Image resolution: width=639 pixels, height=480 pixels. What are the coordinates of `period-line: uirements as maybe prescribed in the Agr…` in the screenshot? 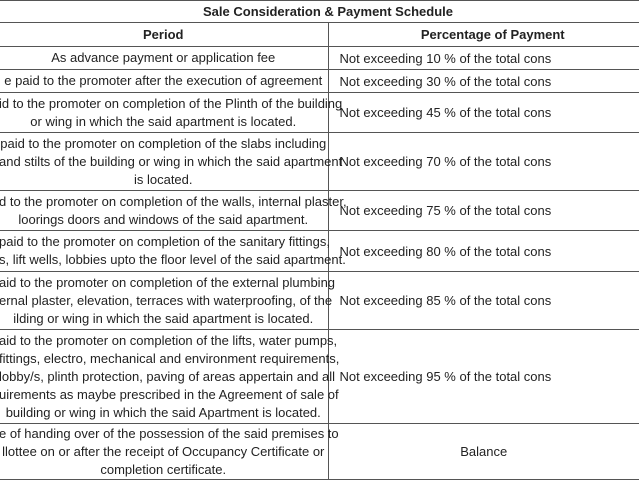 It's located at (169, 394).